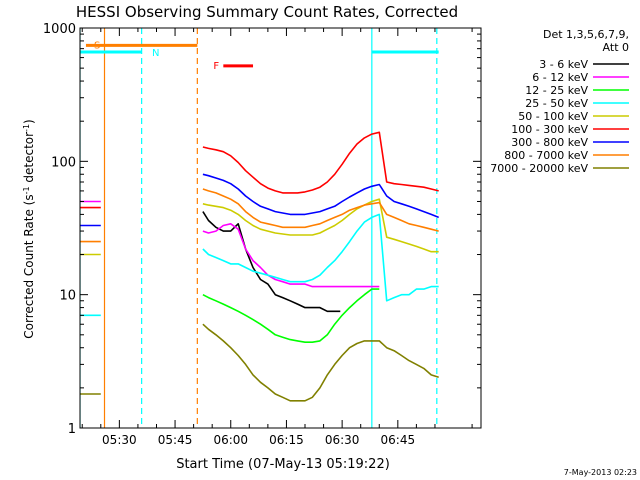 The image size is (640, 480). Describe the element at coordinates (553, 116) in the screenshot. I see `legend-label-4: 50 - 100 keV` at that location.